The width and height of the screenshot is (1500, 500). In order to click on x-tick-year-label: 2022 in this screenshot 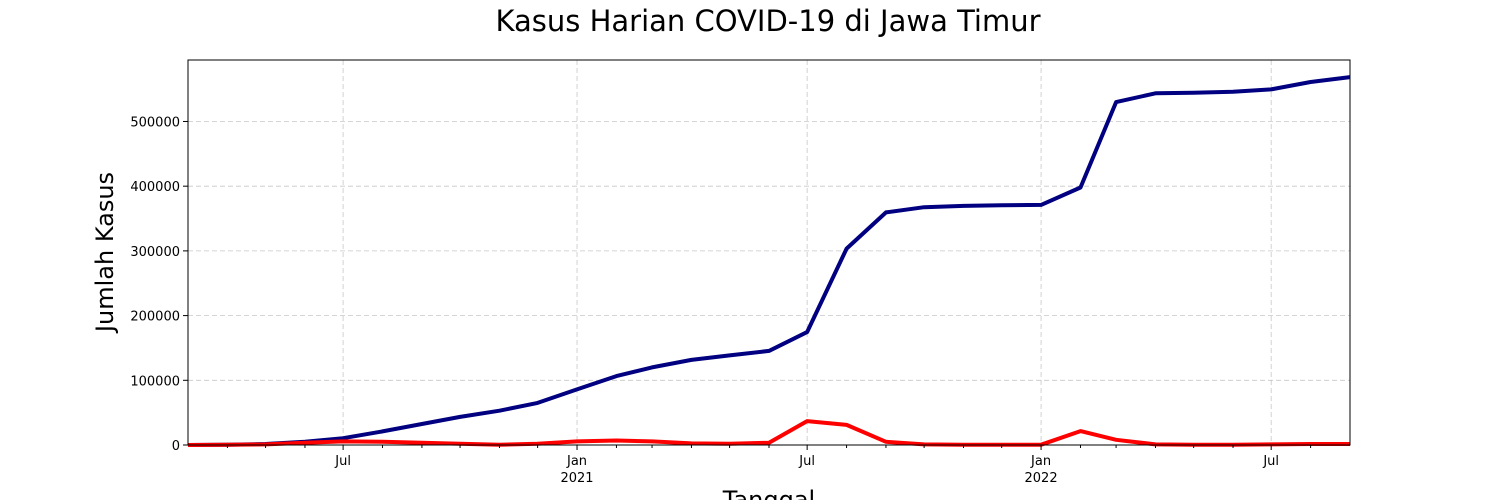, I will do `click(1041, 478)`.